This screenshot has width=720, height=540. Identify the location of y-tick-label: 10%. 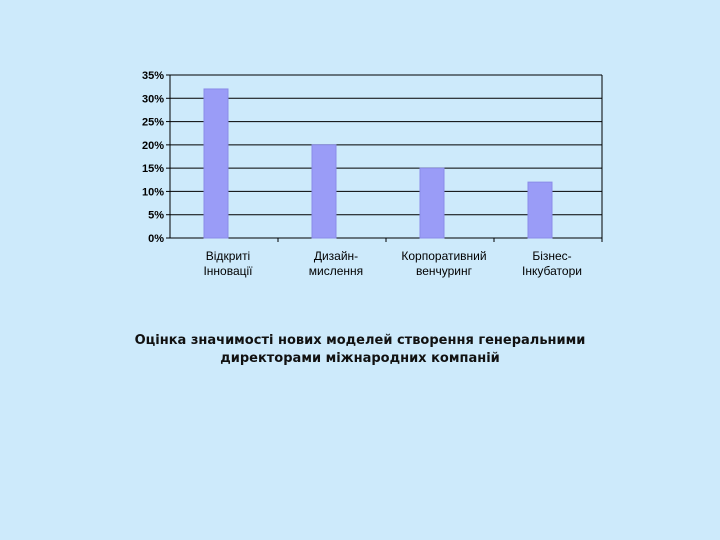
(153, 192).